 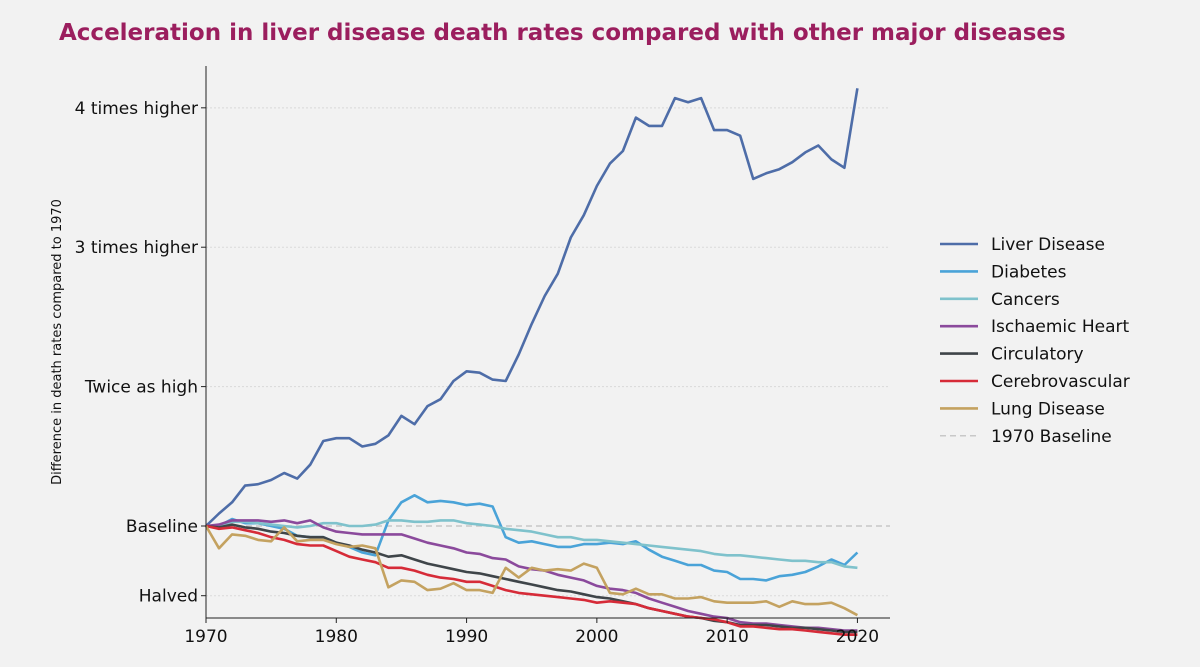 What do you see at coordinates (136, 248) in the screenshot?
I see `y-tick-label: 3 times higher` at bounding box center [136, 248].